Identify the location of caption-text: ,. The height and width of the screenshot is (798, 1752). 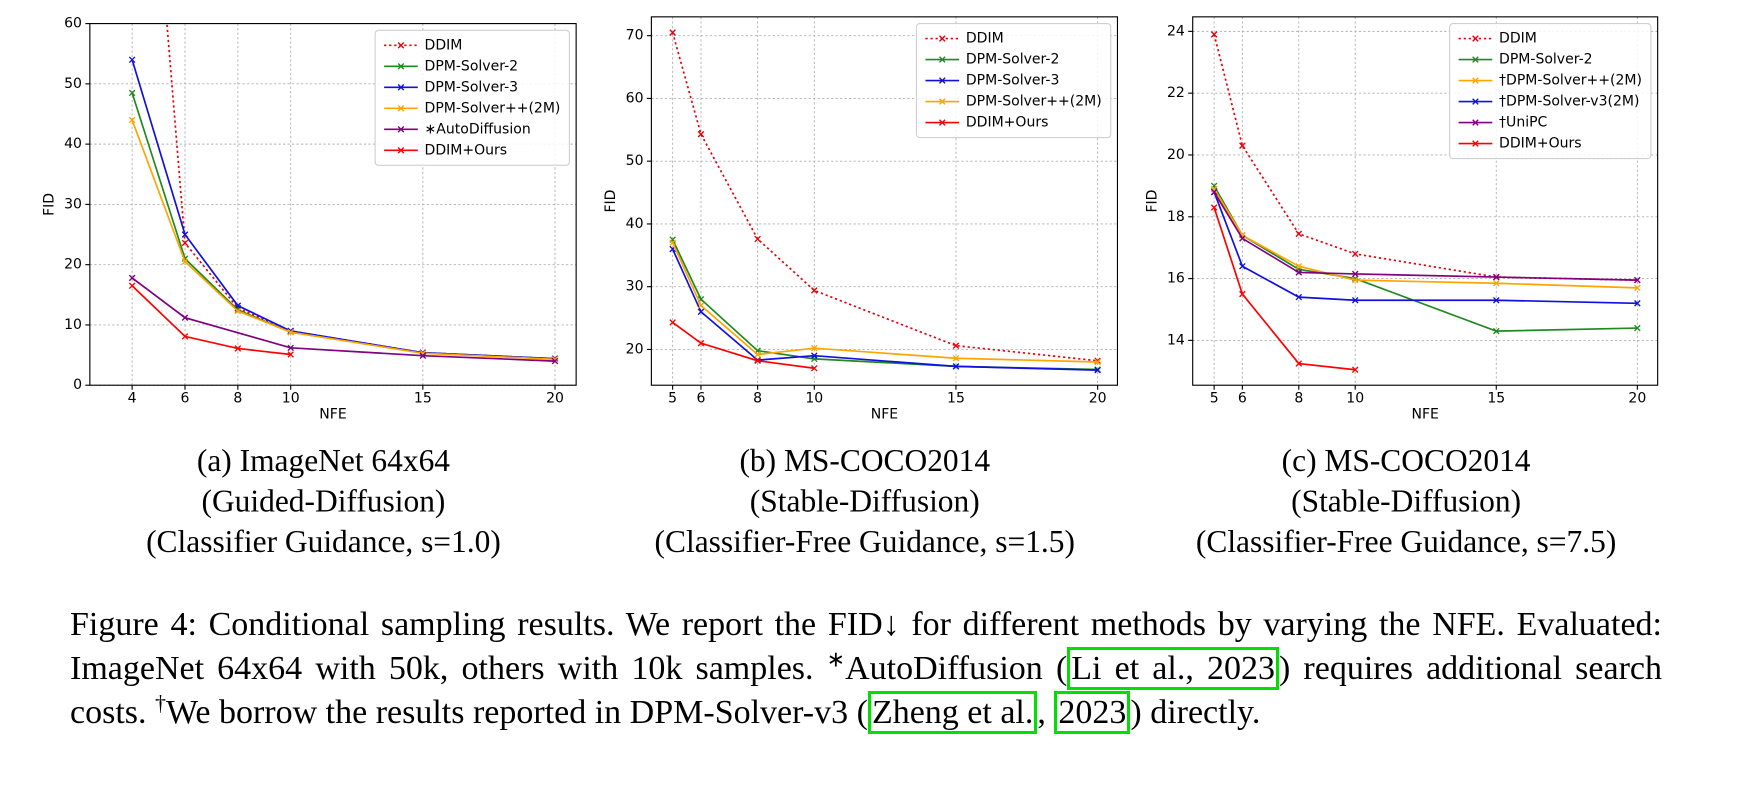
(1046, 712).